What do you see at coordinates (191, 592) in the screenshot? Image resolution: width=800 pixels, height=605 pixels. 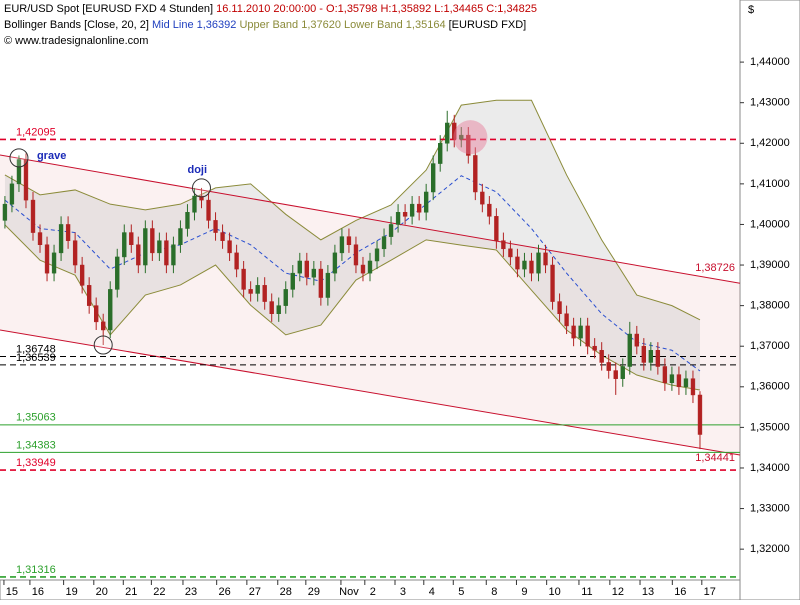 I see `x-tick-label: 23` at bounding box center [191, 592].